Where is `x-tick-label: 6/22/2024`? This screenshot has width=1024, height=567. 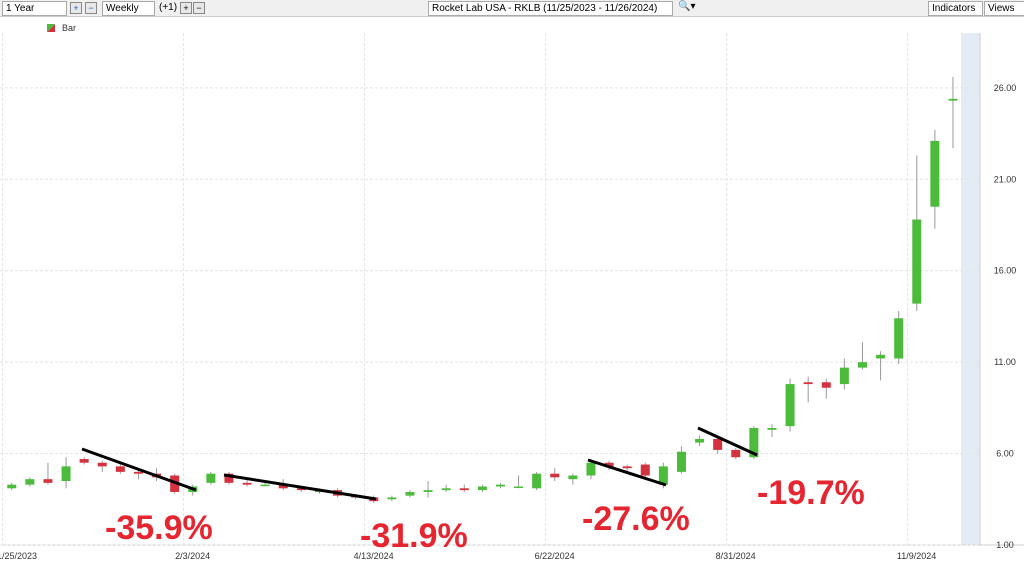
x-tick-label: 6/22/2024 is located at coordinates (555, 556).